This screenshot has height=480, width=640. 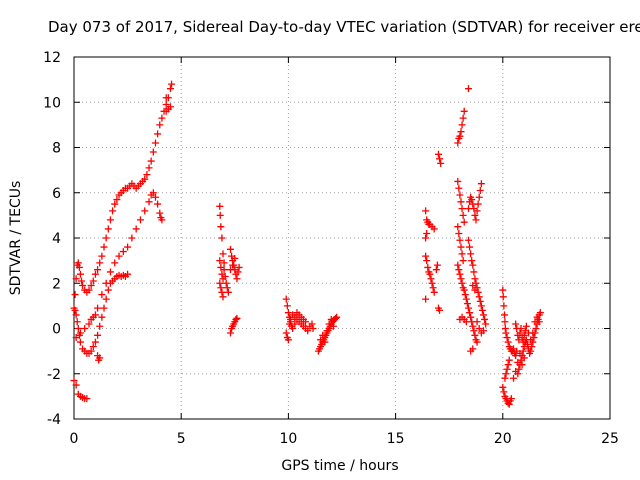 I want to click on y-tick-label: 6, so click(x=56, y=194).